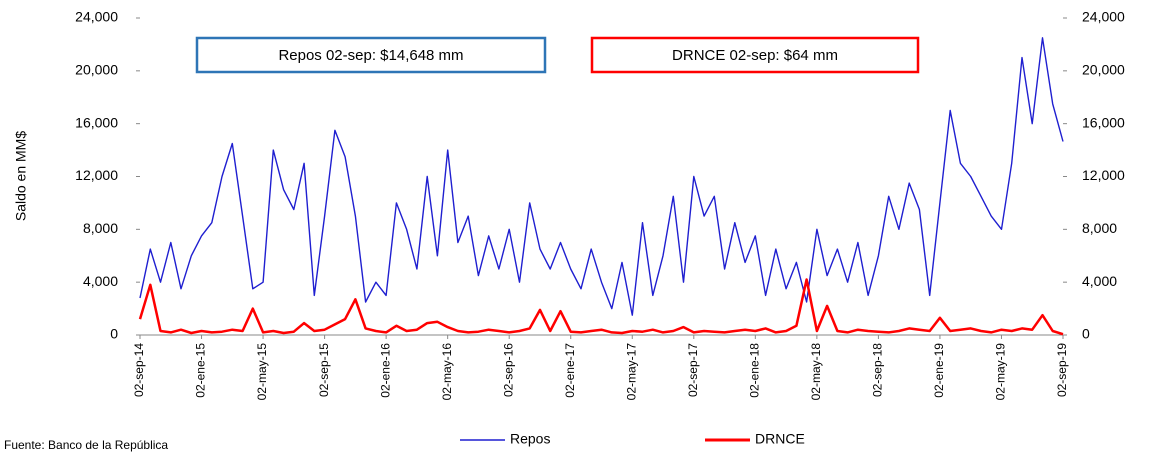  I want to click on y2-tick-label: 20,000, so click(1103, 70).